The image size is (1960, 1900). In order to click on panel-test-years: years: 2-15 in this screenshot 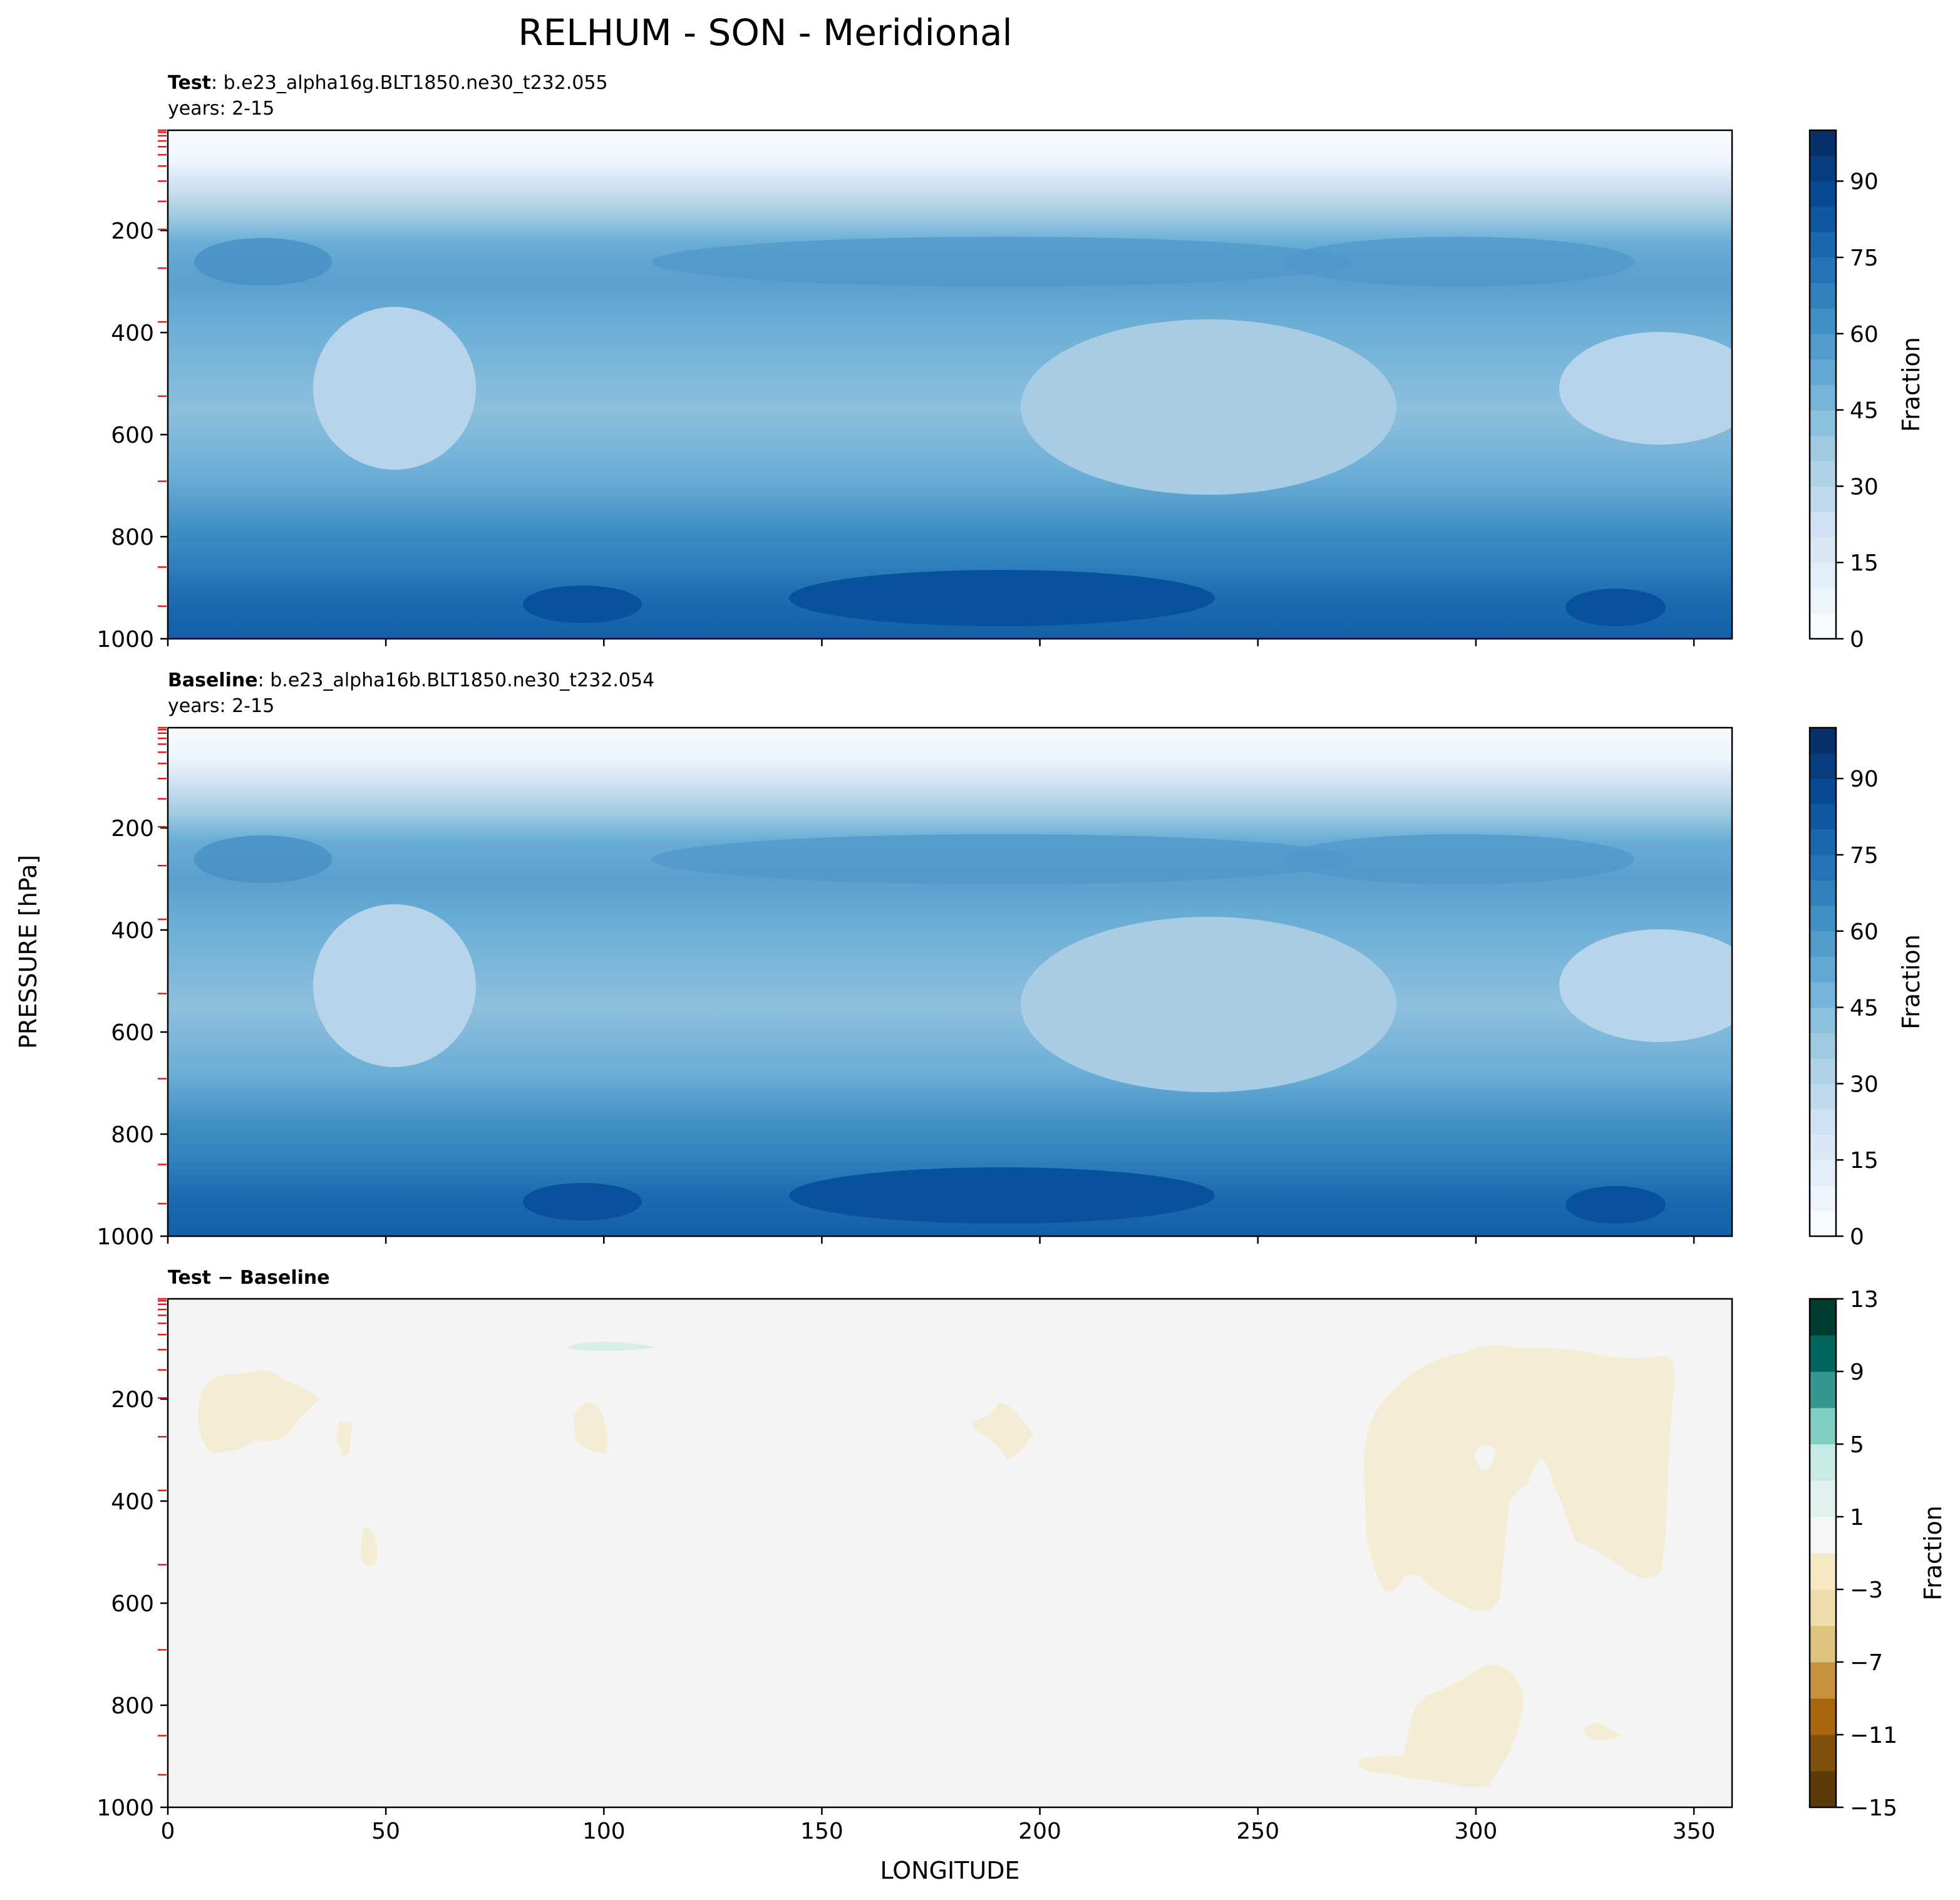, I will do `click(221, 109)`.